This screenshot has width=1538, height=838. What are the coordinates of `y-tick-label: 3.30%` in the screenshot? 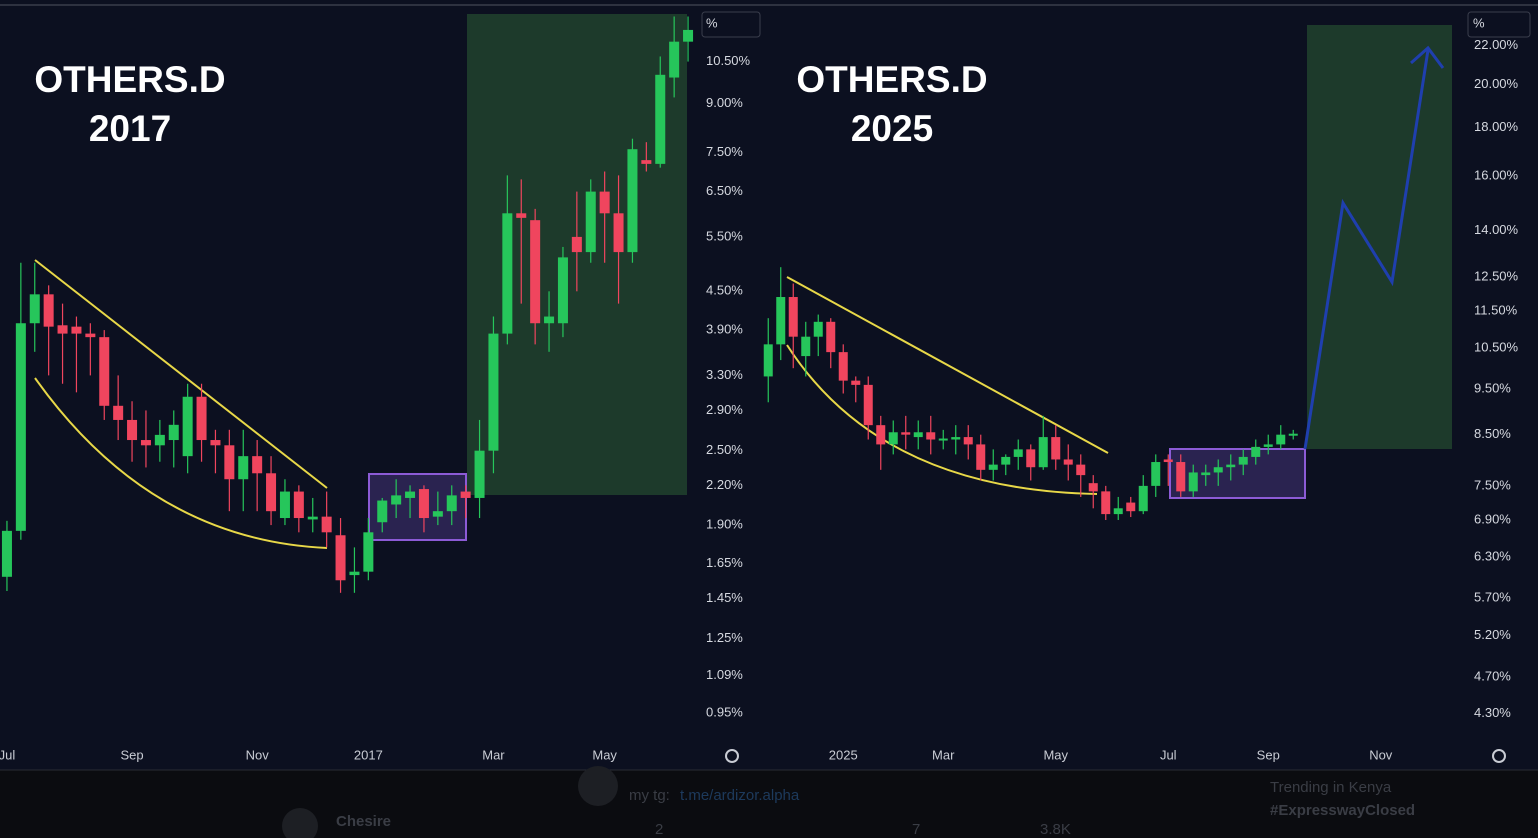 It's located at (724, 374).